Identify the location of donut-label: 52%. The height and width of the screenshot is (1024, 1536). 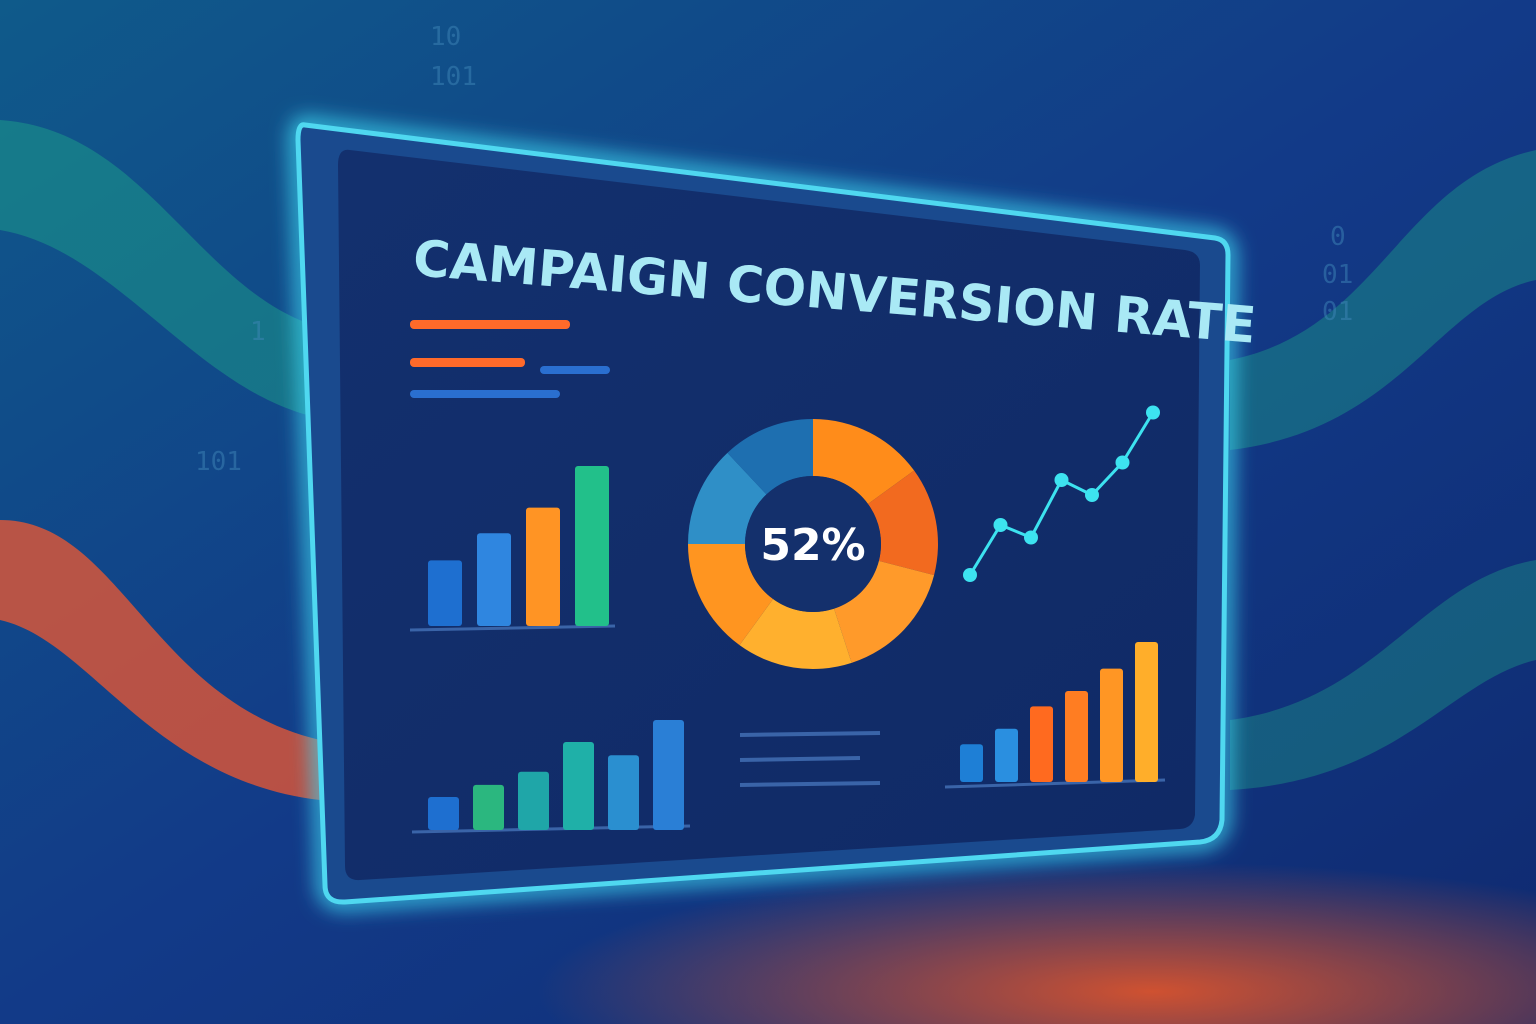
(812, 545).